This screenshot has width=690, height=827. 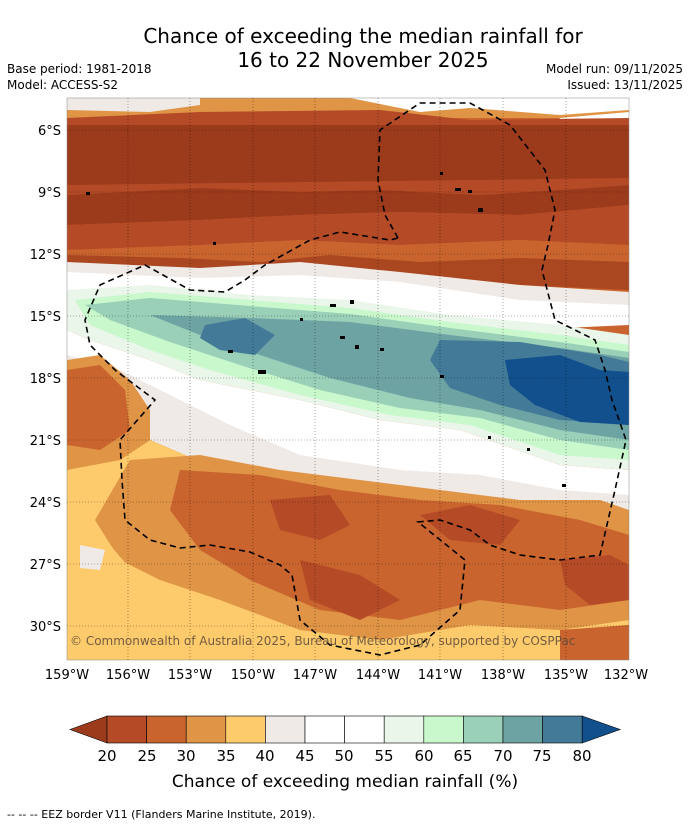 I want to click on colorbar: 20 25 30 35 40 45 50 55 60 65 70 75 80, so click(x=345, y=740).